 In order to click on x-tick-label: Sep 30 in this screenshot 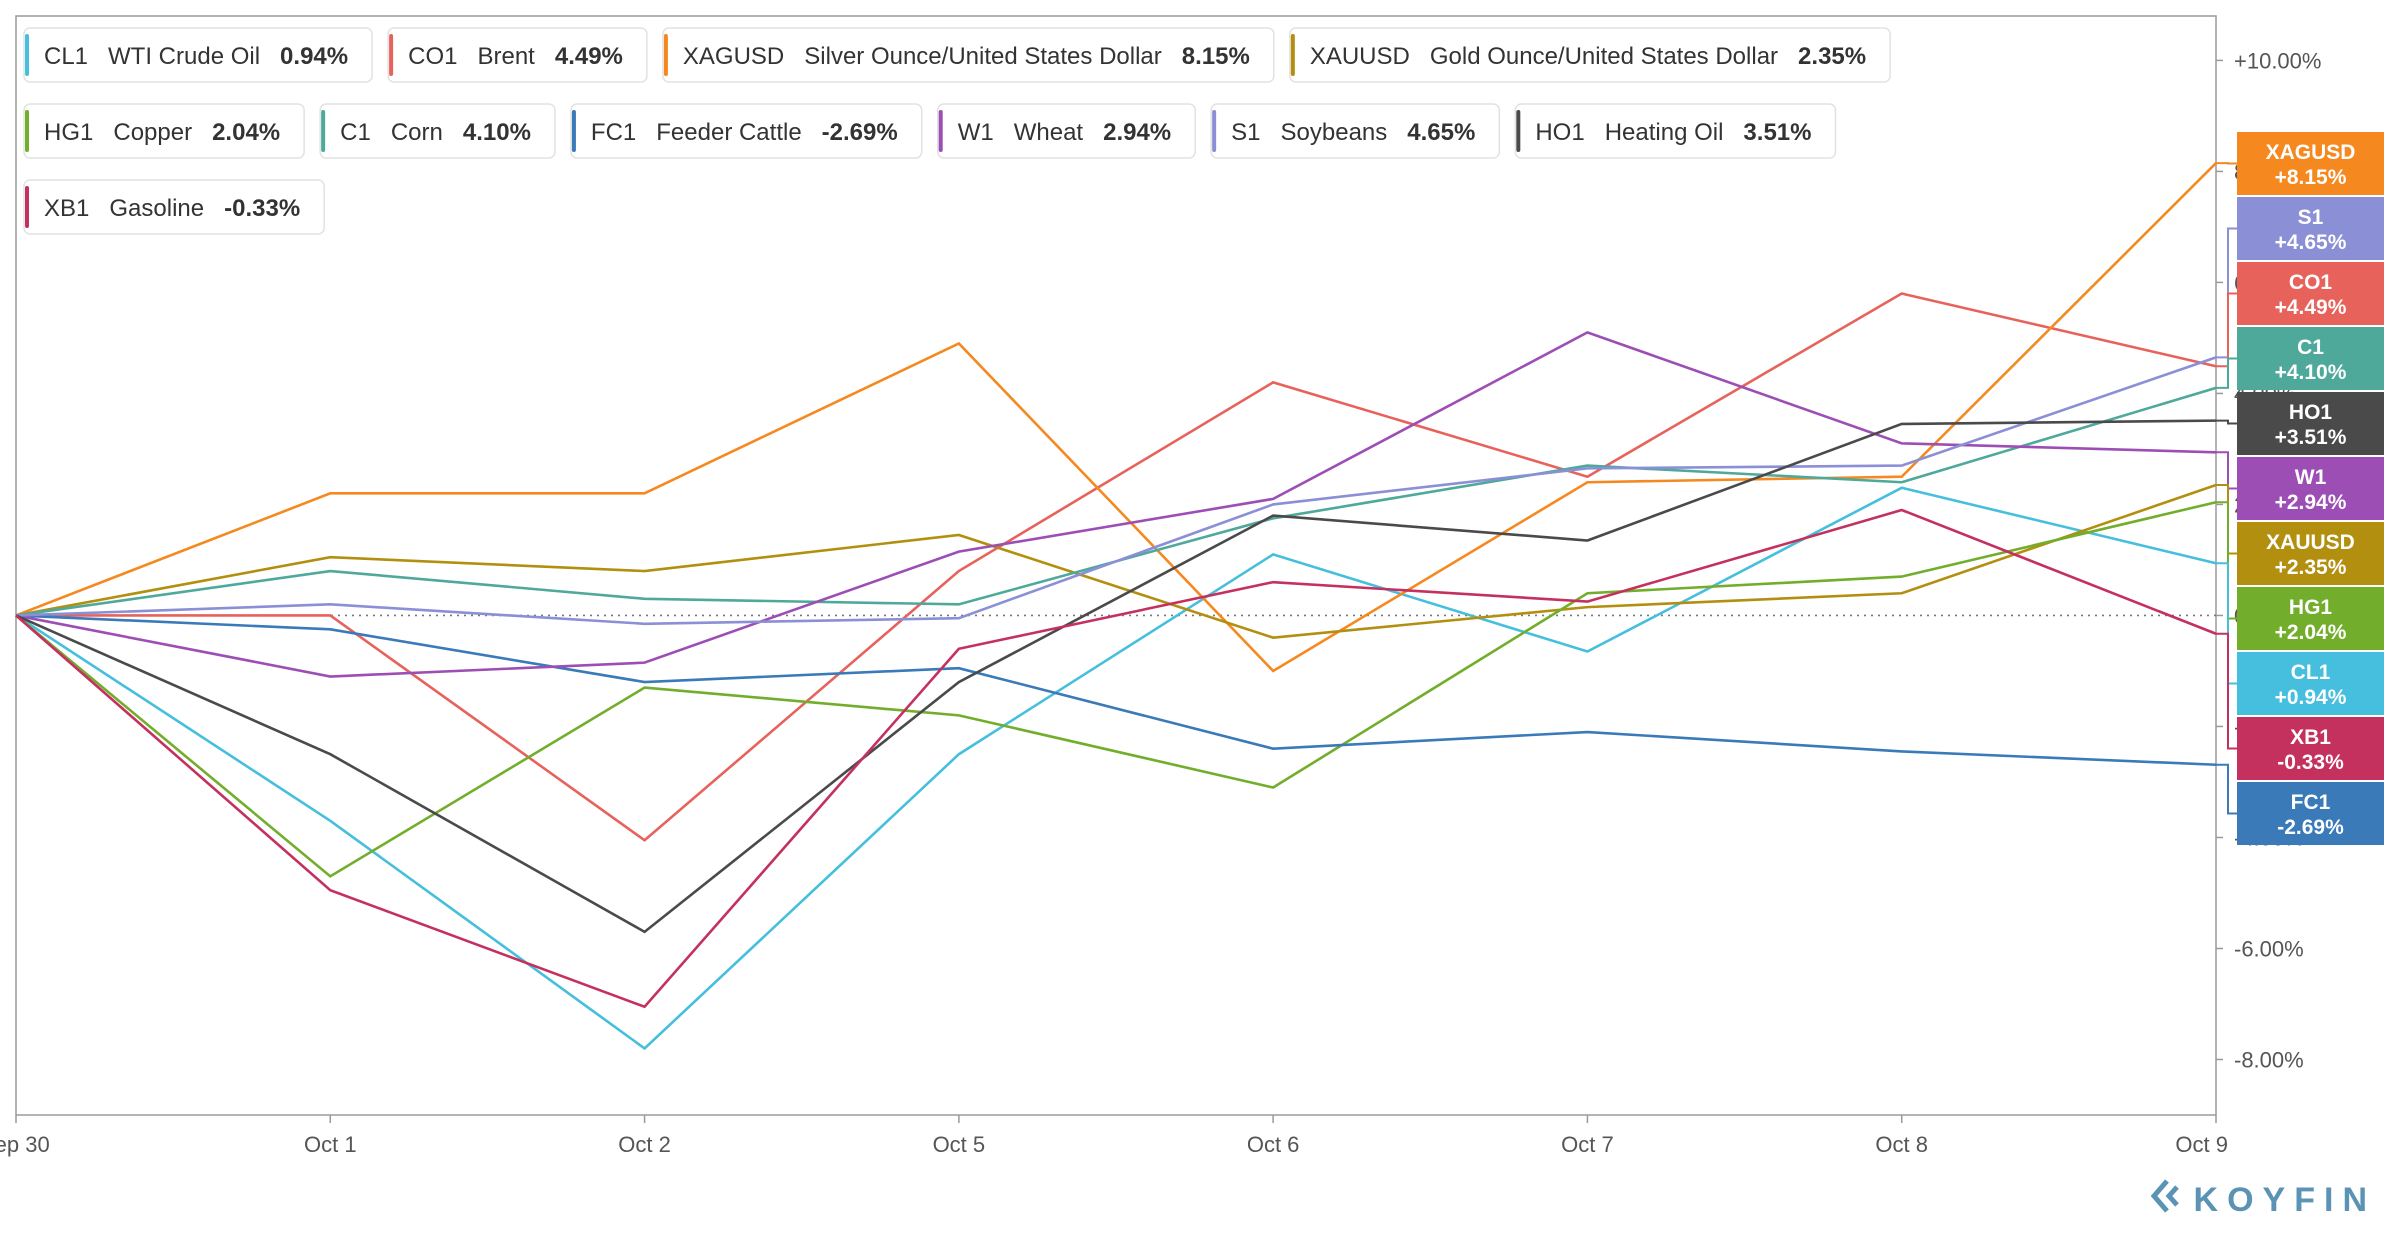, I will do `click(25, 1144)`.